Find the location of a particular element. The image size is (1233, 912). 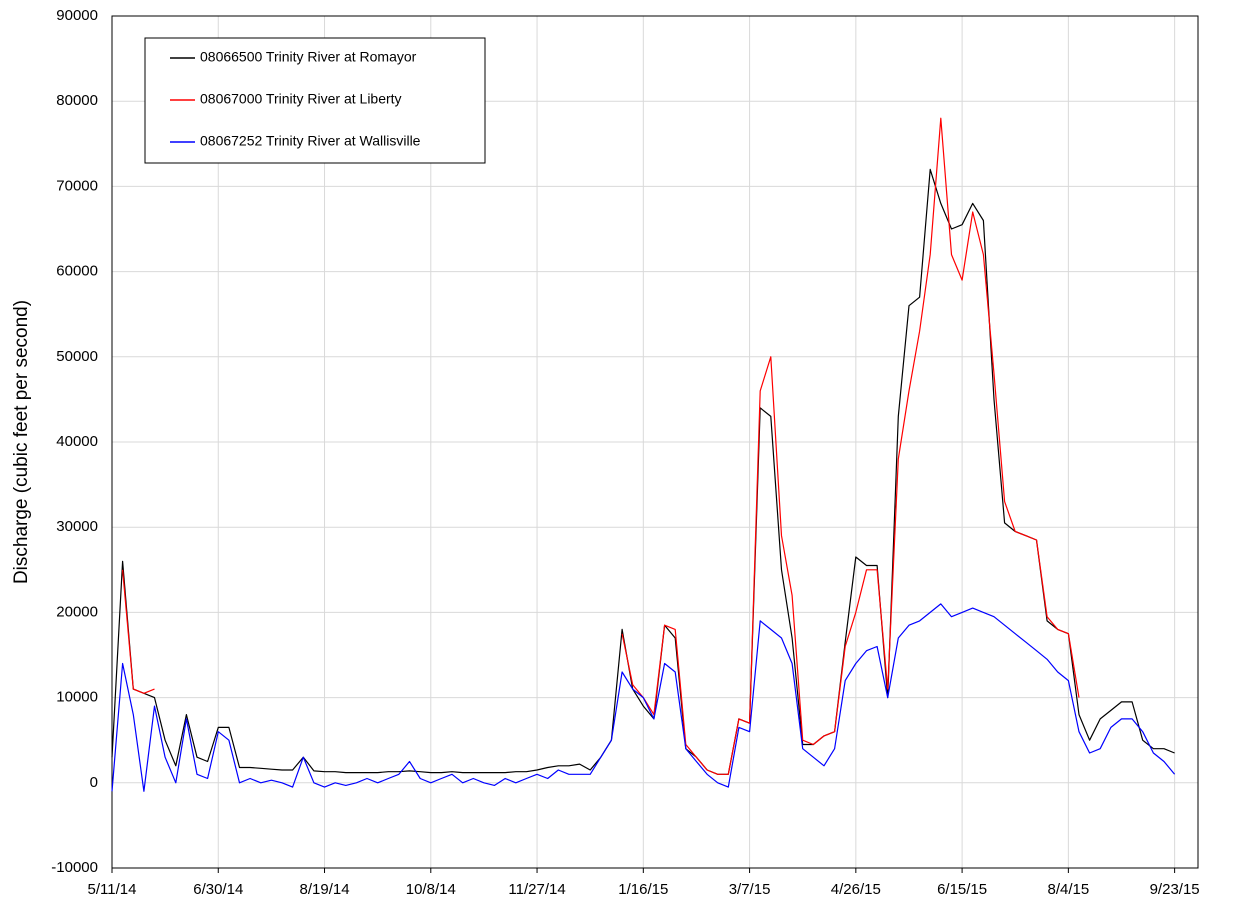

x-tick-label: 11/27/14 is located at coordinates (536, 889).